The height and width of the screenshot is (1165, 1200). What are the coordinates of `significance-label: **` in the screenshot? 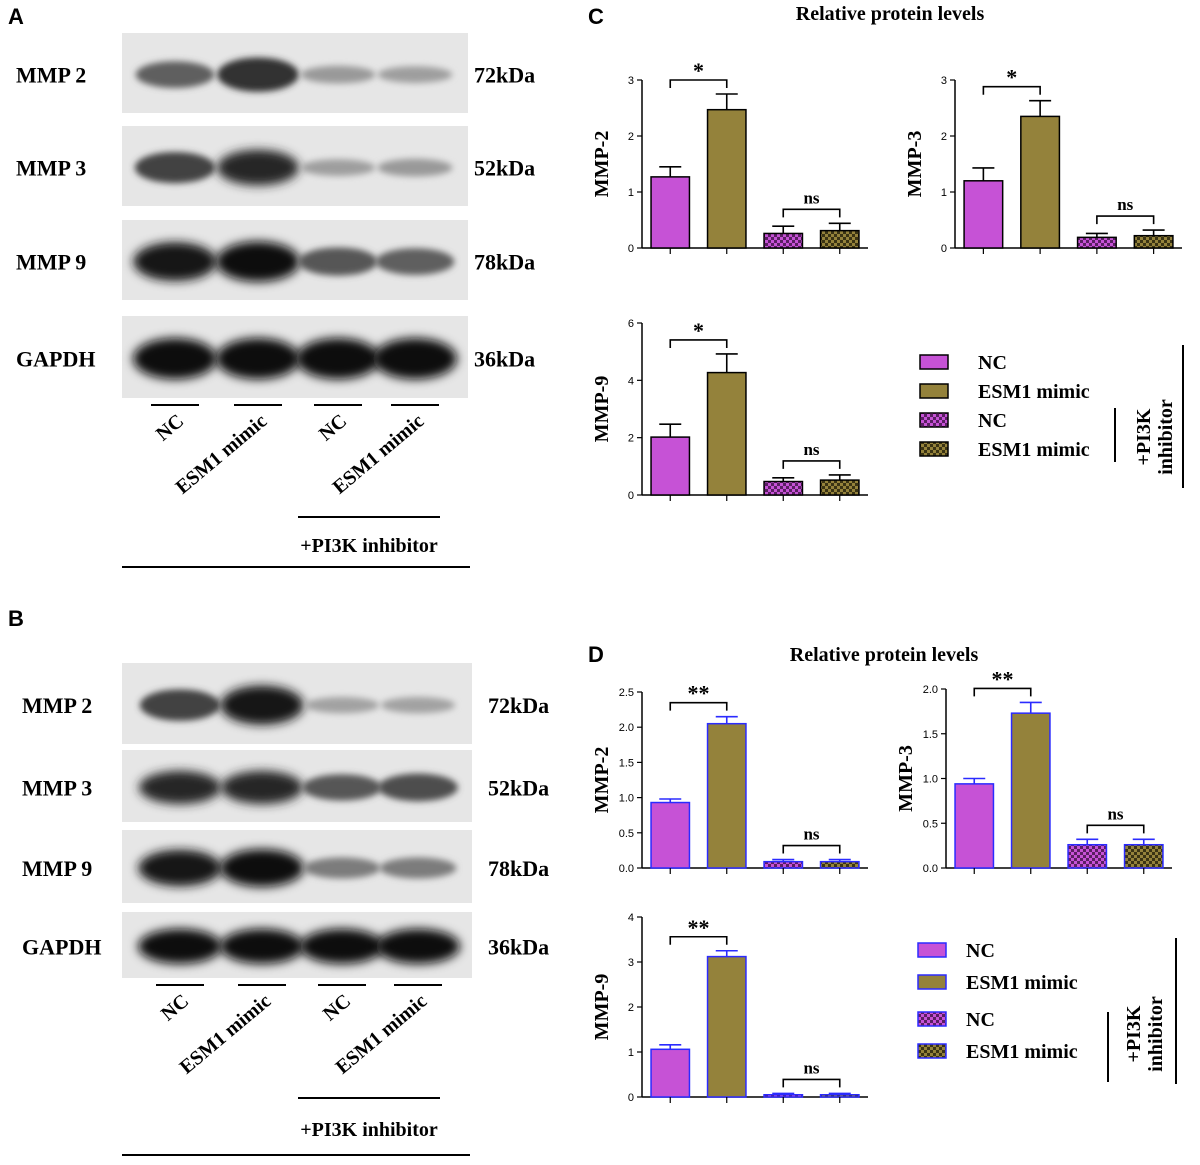 It's located at (699, 693).